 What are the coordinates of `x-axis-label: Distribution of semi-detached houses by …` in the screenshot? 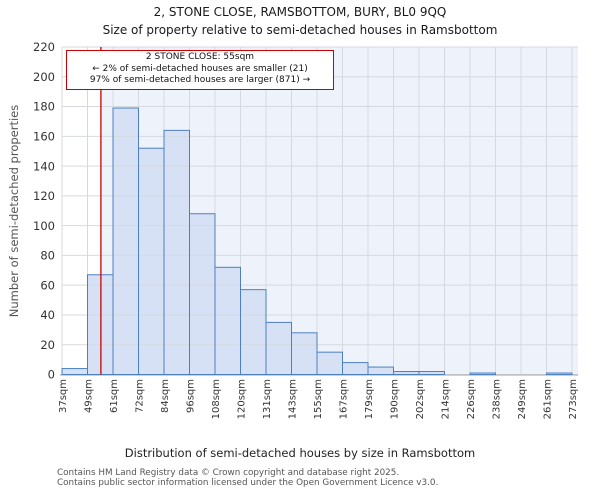 It's located at (300, 453).